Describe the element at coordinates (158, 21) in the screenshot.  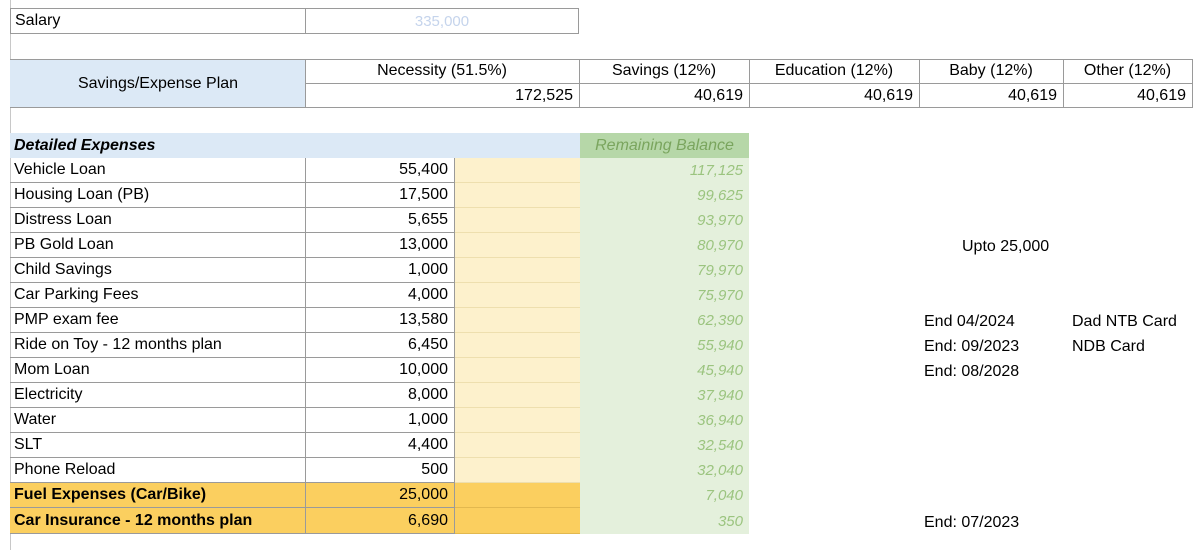
I see `salary-label-cell: Salary` at that location.